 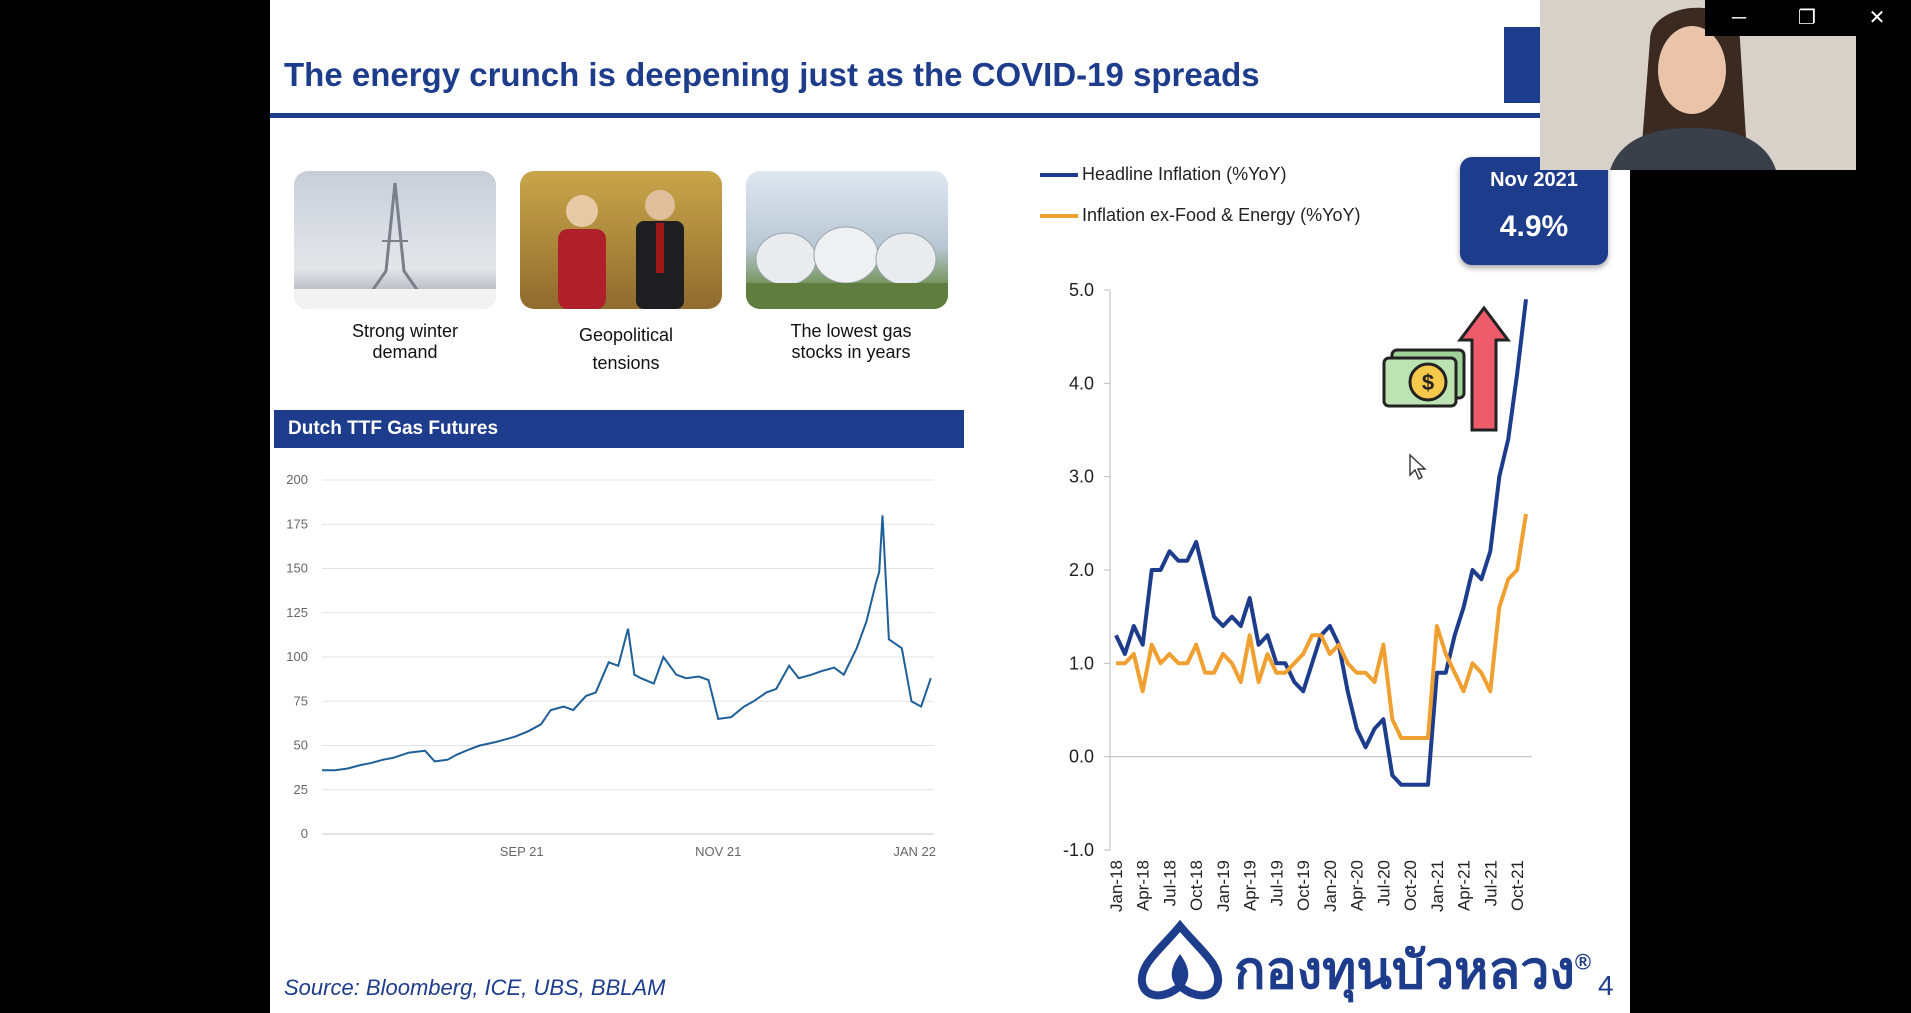 What do you see at coordinates (626, 349) in the screenshot?
I see `caption-geopolitical: Geopolitical tensions` at bounding box center [626, 349].